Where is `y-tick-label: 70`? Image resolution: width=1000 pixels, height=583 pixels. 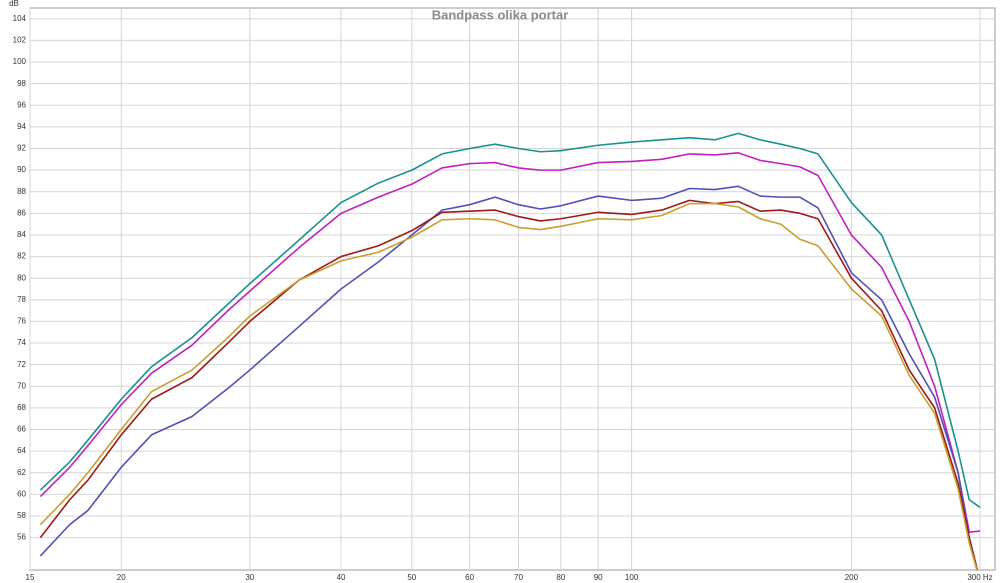
y-tick-label: 70 is located at coordinates (21, 385).